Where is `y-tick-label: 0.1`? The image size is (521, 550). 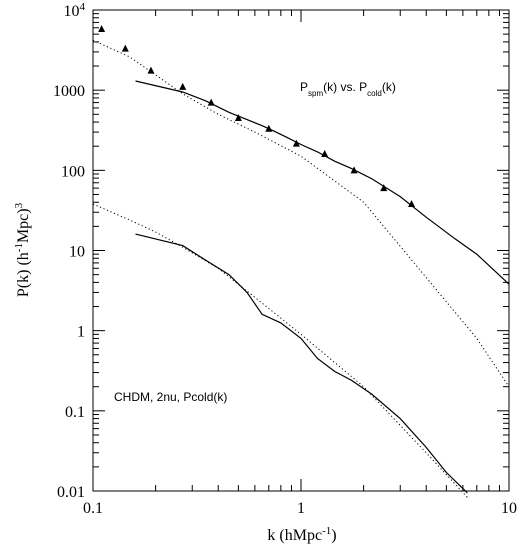
y-tick-label: 0.1 is located at coordinates (75, 412).